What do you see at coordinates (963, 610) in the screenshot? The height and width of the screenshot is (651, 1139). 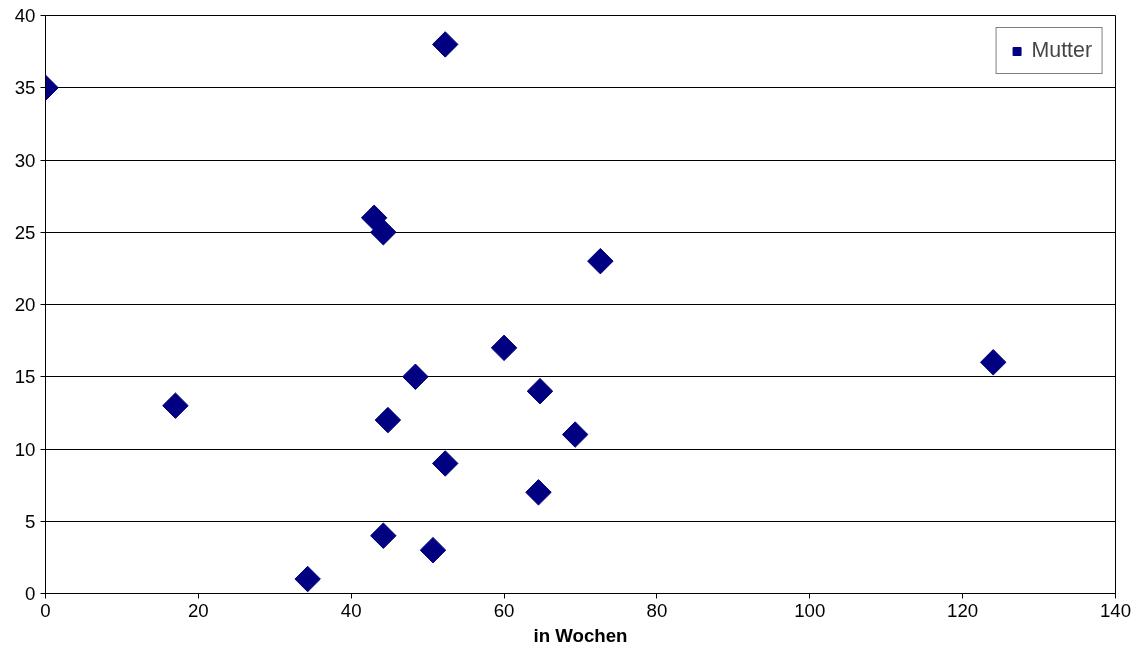 I see `x-tick-label: 120` at bounding box center [963, 610].